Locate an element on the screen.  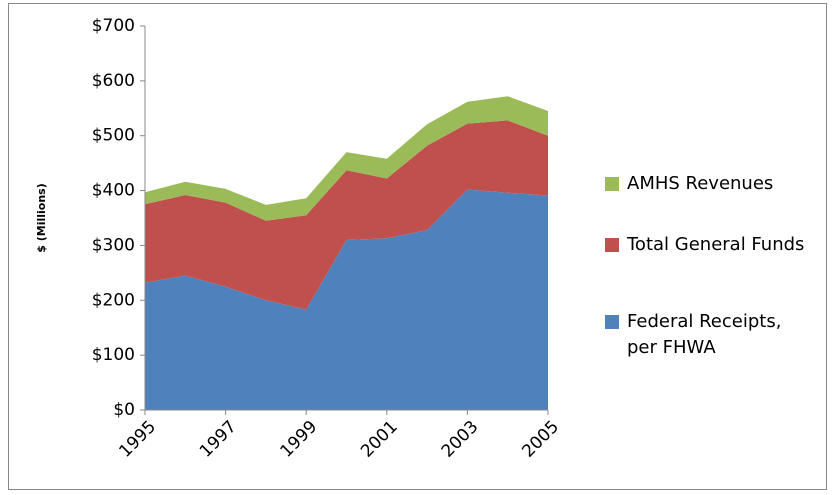
x-tick-label: 1999 is located at coordinates (299, 439).